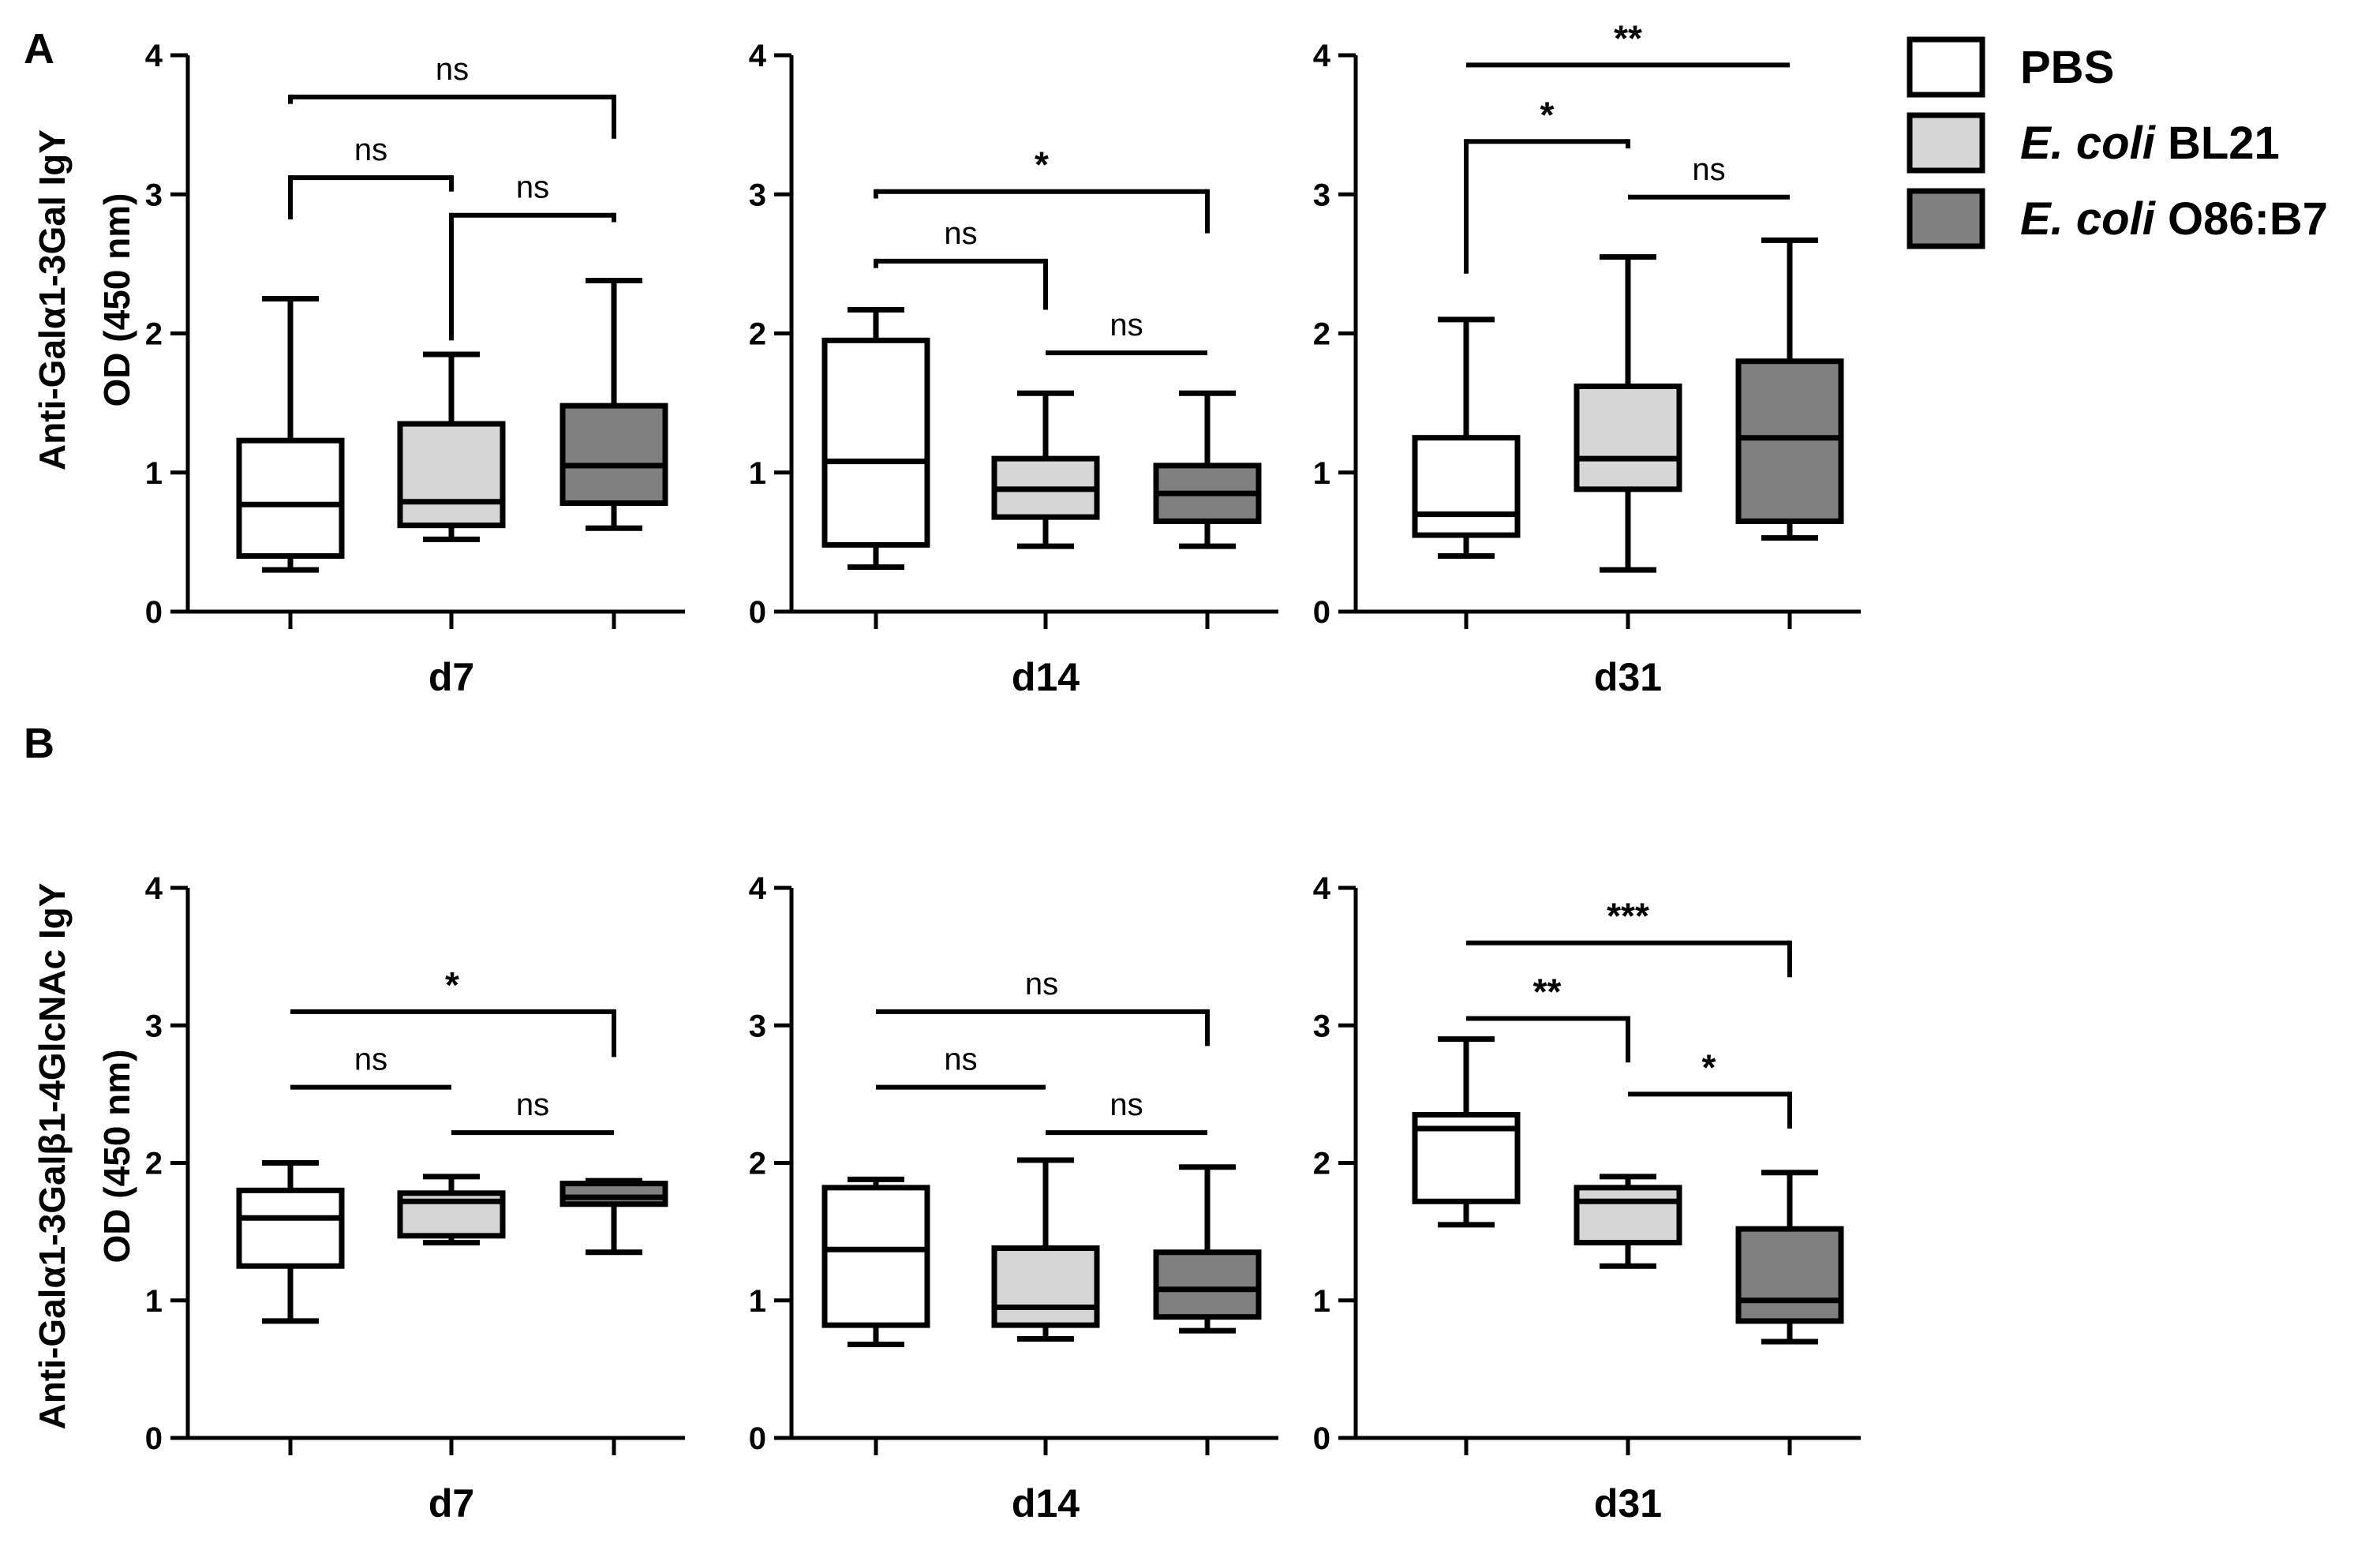  I want to click on chart-d7: 0 1 2 3 4 d7 * ns ns, so click(415, 1198).